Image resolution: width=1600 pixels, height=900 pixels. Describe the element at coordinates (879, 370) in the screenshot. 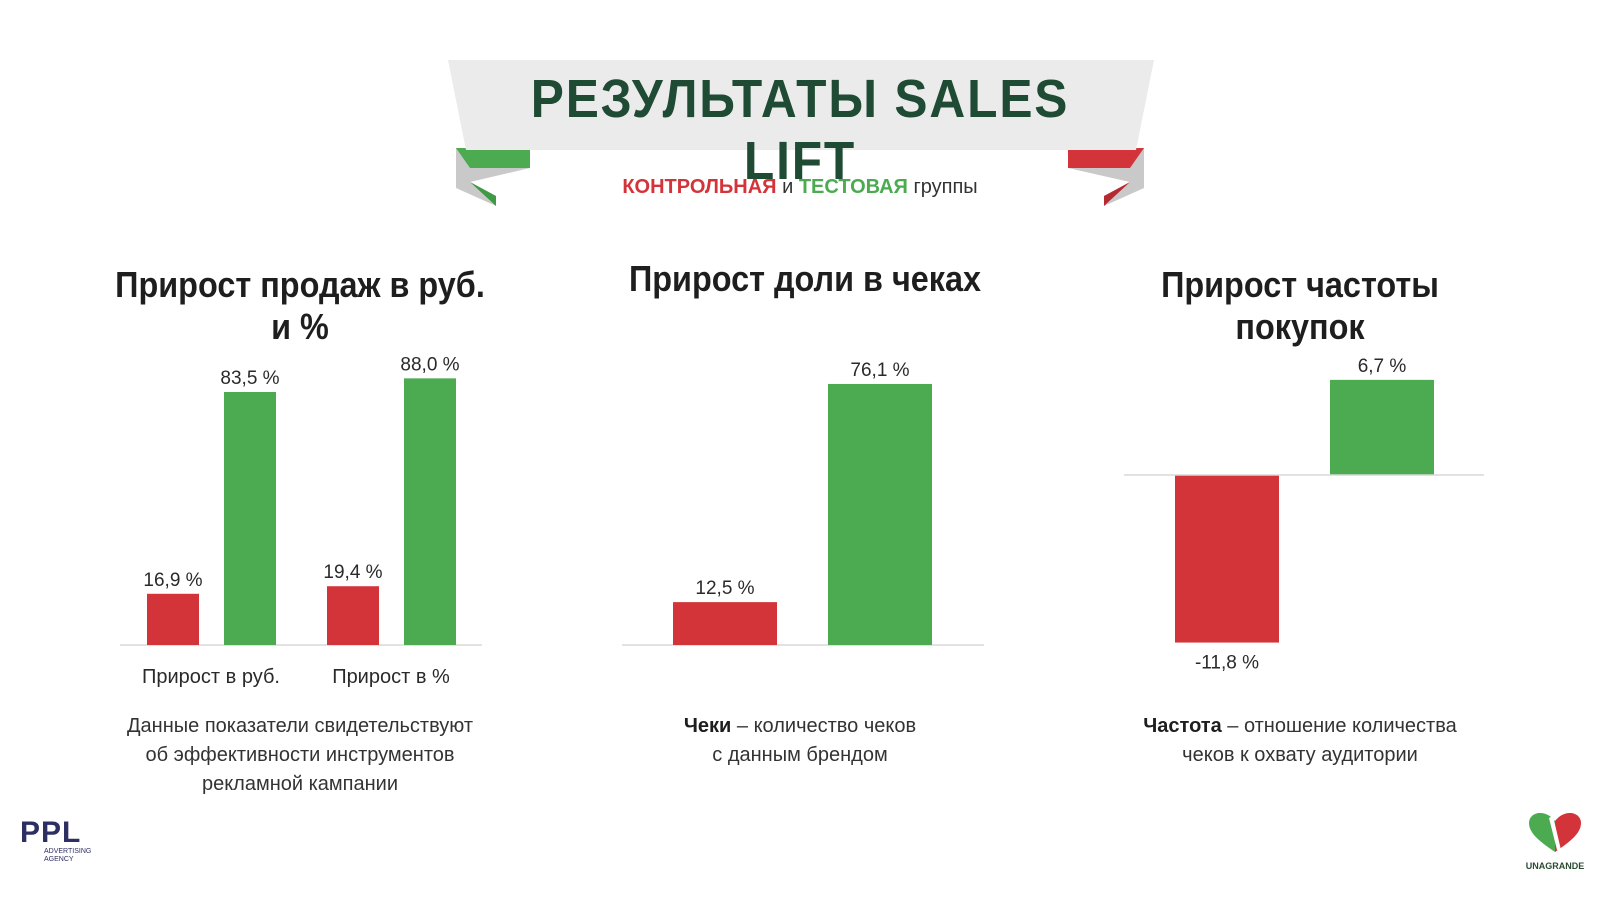

I see `data-label: 76,1 %` at that location.